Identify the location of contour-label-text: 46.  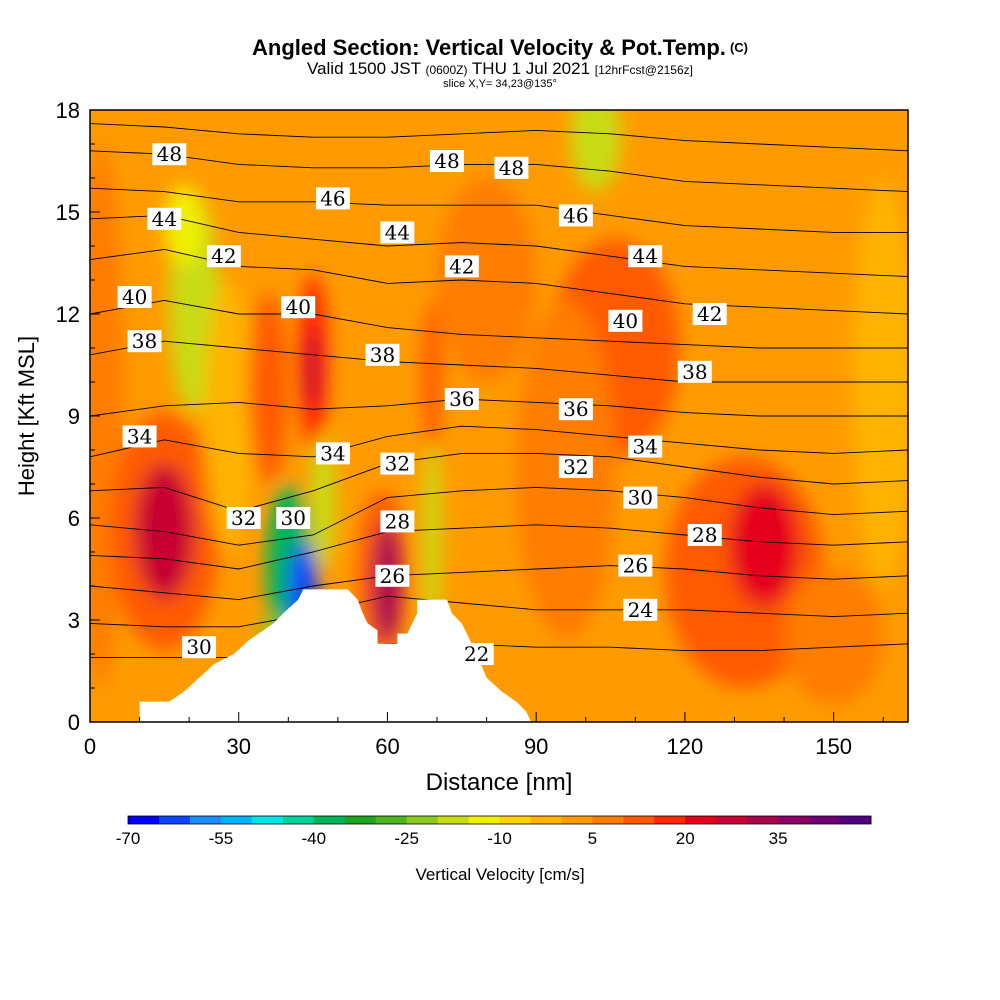
(575, 215).